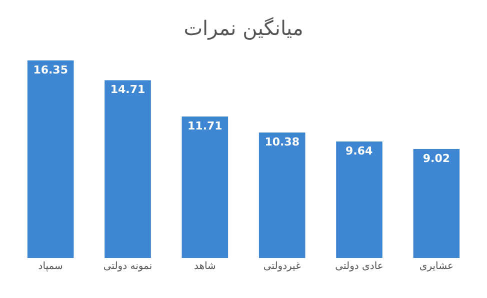 The image size is (487, 298). Describe the element at coordinates (436, 158) in the screenshot. I see `data-label: 9.02` at that location.